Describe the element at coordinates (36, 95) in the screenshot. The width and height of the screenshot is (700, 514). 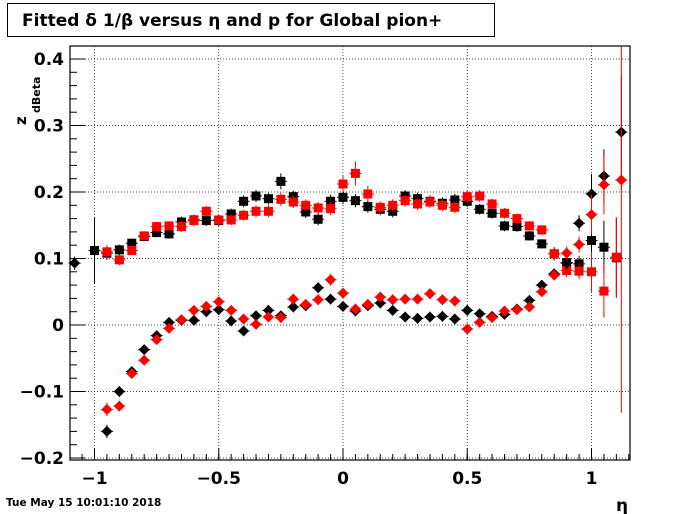
I see `y-axis-label-subscript: dBeta` at that location.